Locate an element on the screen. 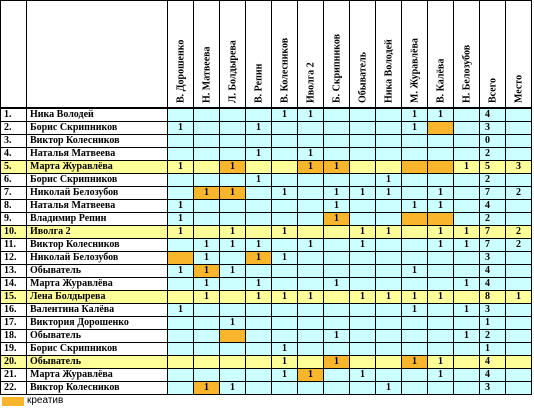 Image resolution: width=534 pixels, height=408 pixels. column-header: Ника Володей is located at coordinates (389, 54).